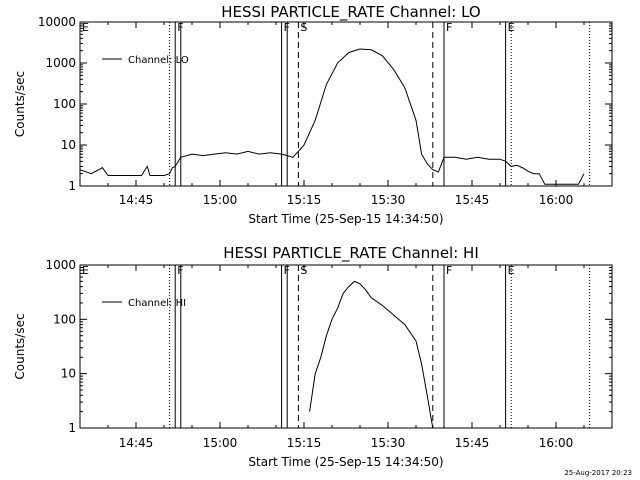  What do you see at coordinates (351, 253) in the screenshot?
I see `chart-title: HESSI PARTICLE_RATE Channel: HI` at bounding box center [351, 253].